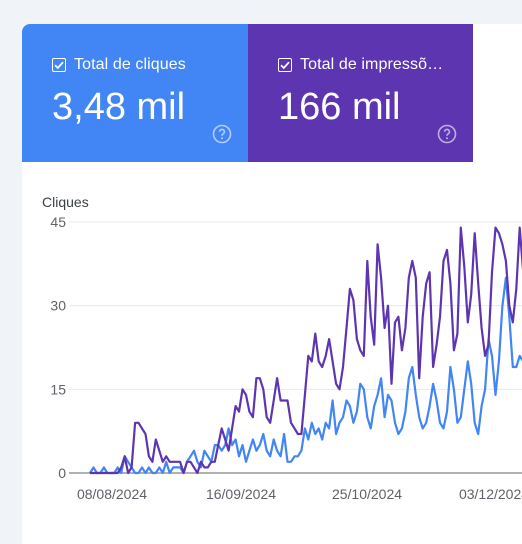 Image resolution: width=522 pixels, height=544 pixels. What do you see at coordinates (339, 107) in the screenshot?
I see `total-impressions-value: 166 mil` at bounding box center [339, 107].